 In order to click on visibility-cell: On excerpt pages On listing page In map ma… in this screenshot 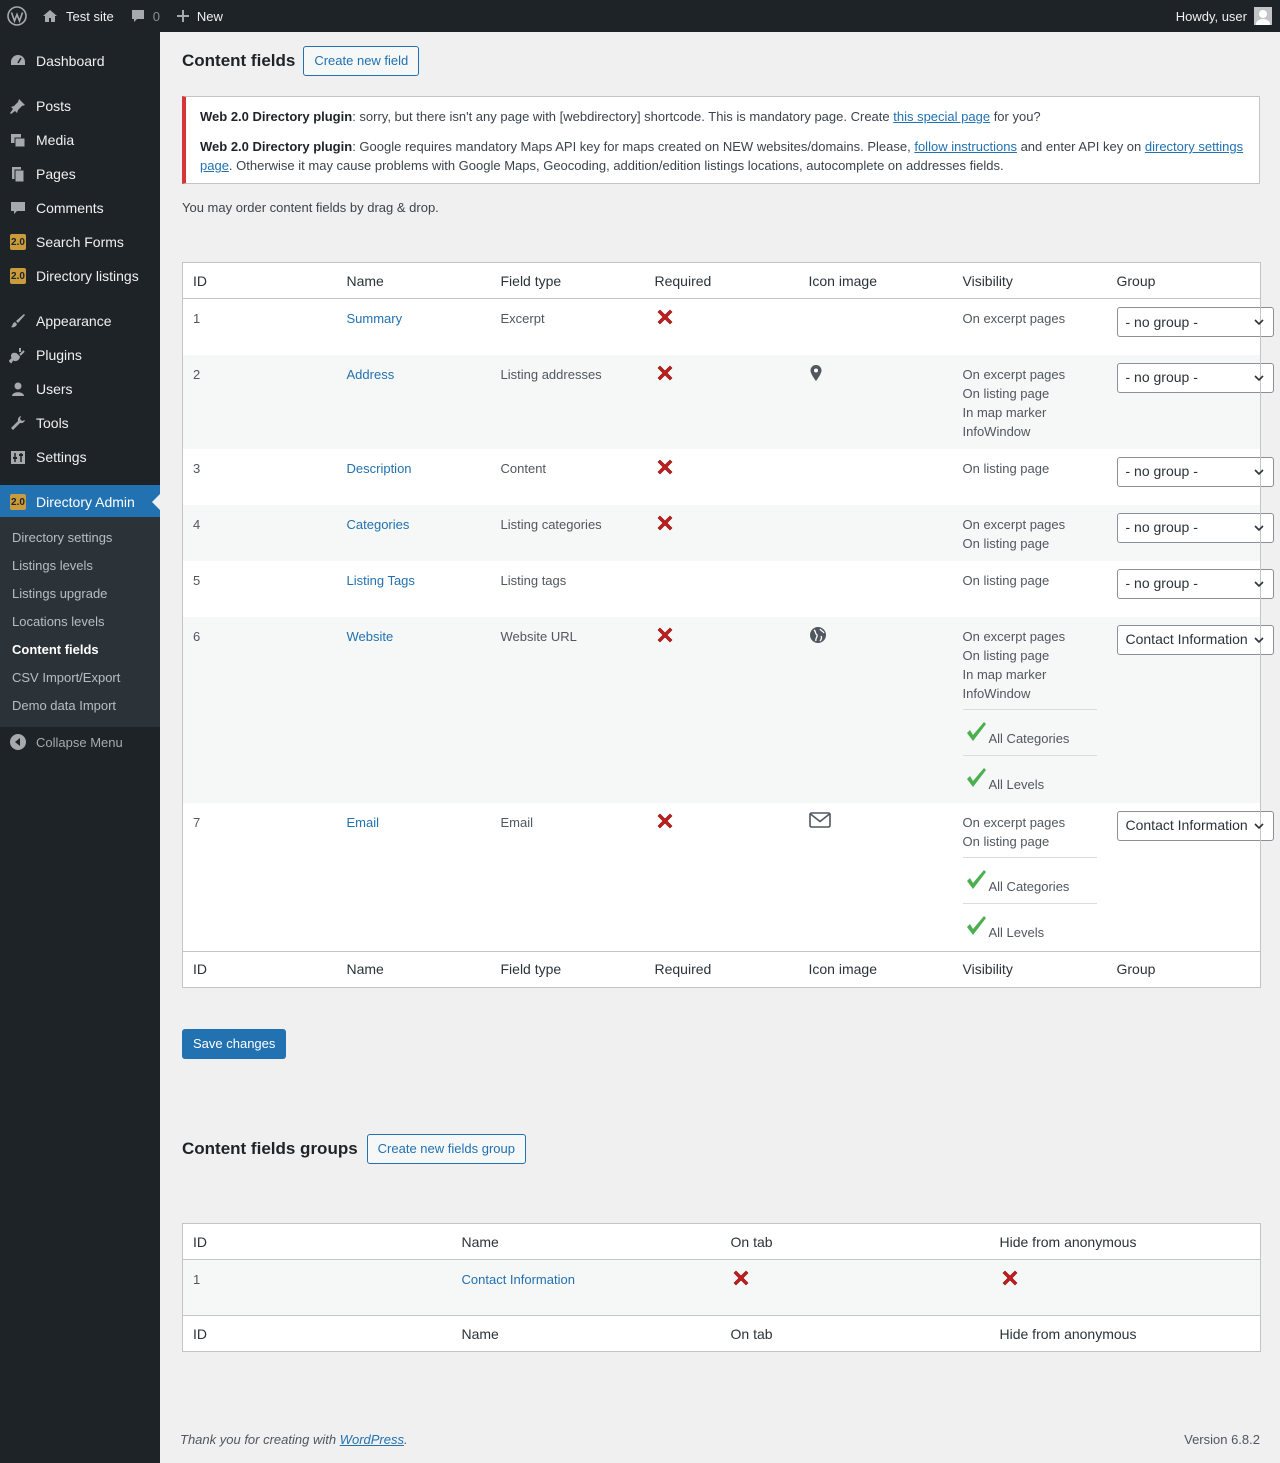, I will do `click(1030, 402)`.